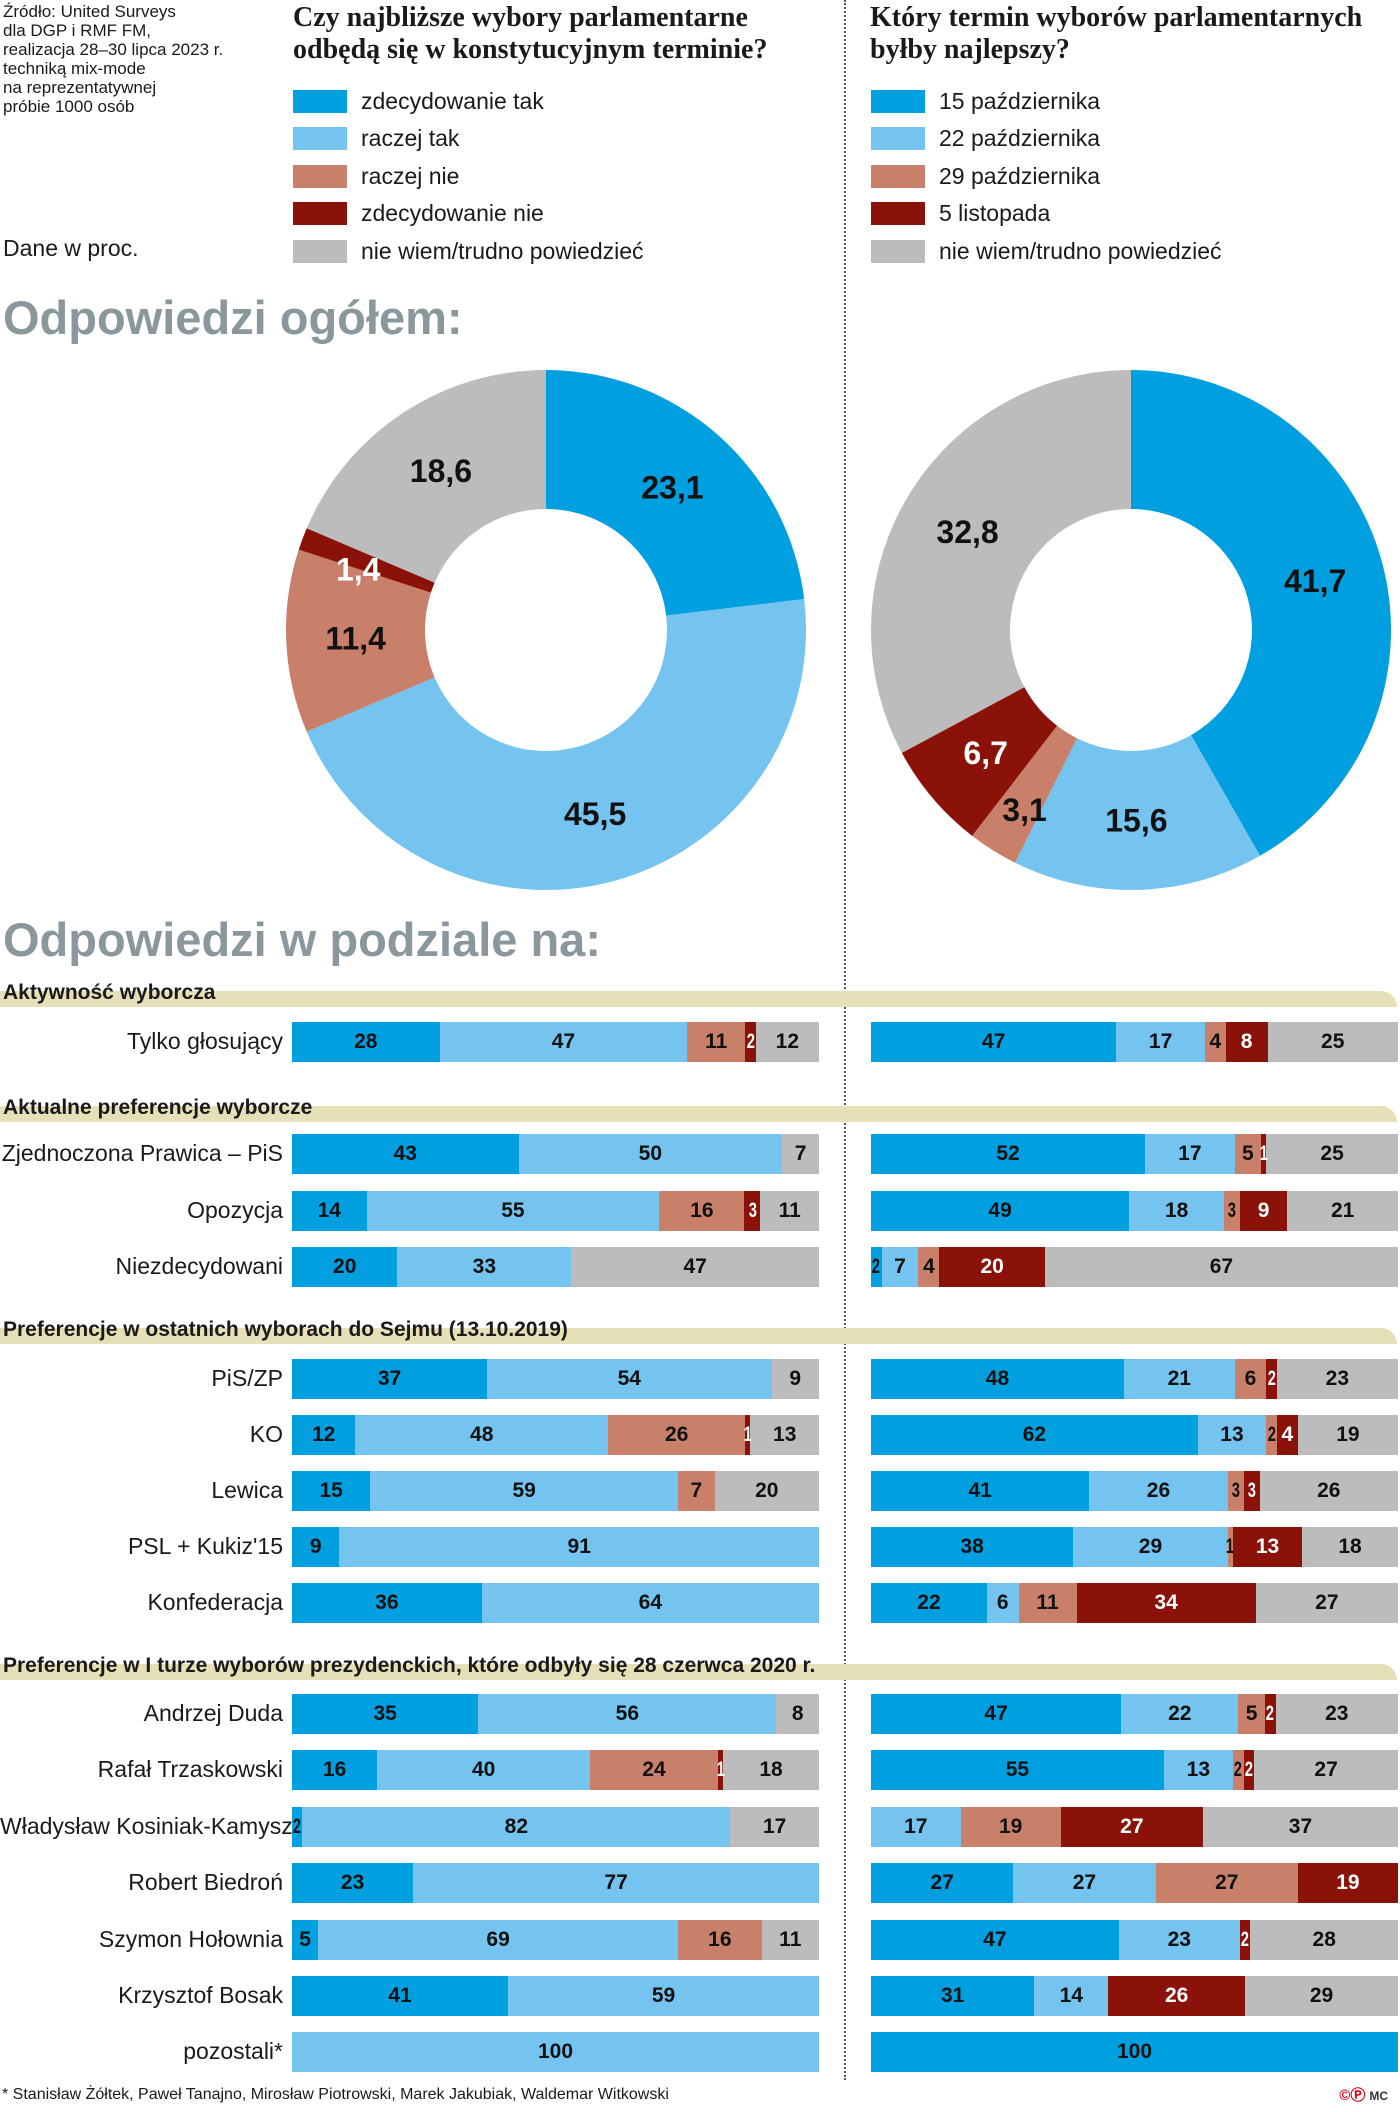  Describe the element at coordinates (1071, 1996) in the screenshot. I see `bar-segment: 14` at that location.